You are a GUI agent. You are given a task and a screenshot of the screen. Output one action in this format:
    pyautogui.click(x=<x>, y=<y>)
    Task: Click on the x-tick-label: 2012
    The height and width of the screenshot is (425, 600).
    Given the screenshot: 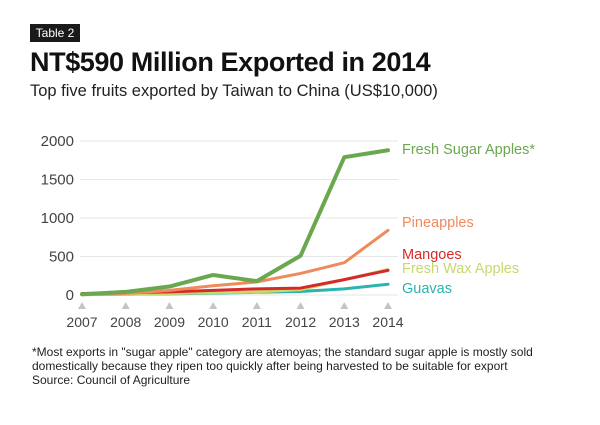 What is the action you would take?
    pyautogui.click(x=300, y=322)
    